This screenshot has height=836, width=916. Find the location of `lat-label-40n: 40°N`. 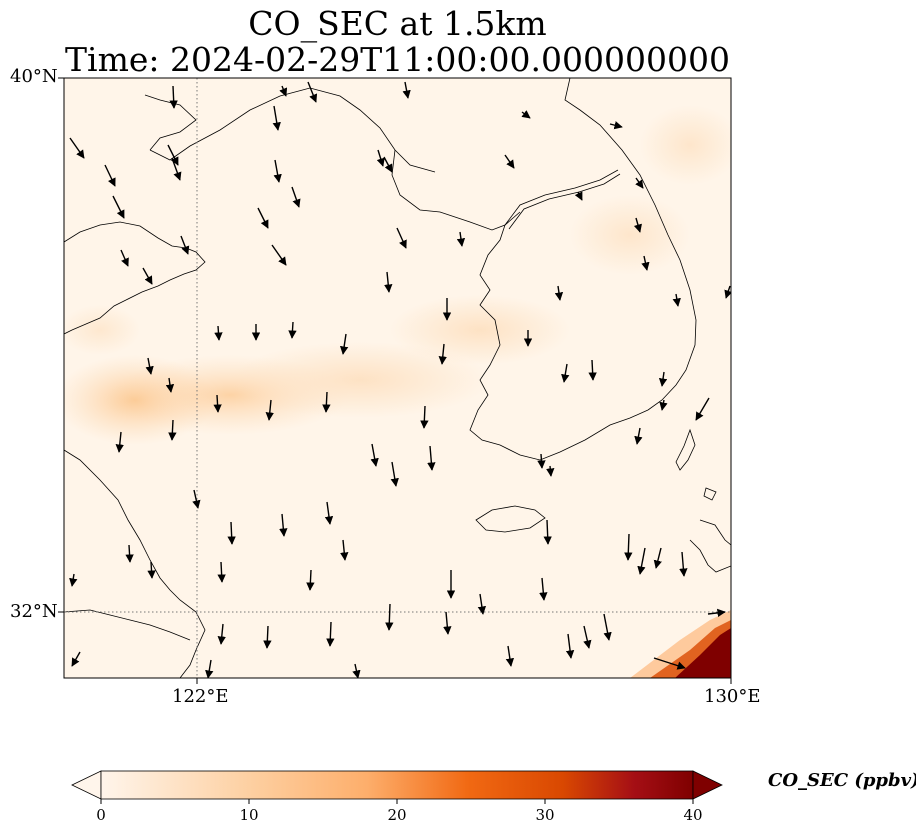

lat-label-40n: 40°N is located at coordinates (34, 76).